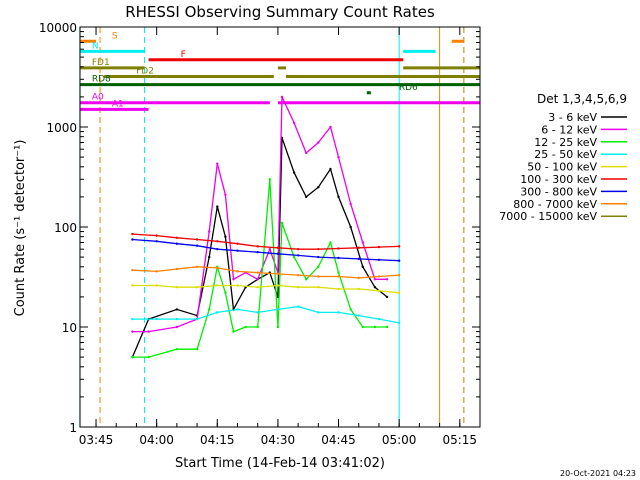 Image resolution: width=640 pixels, height=480 pixels. I want to click on flag-label: N, so click(95, 46).